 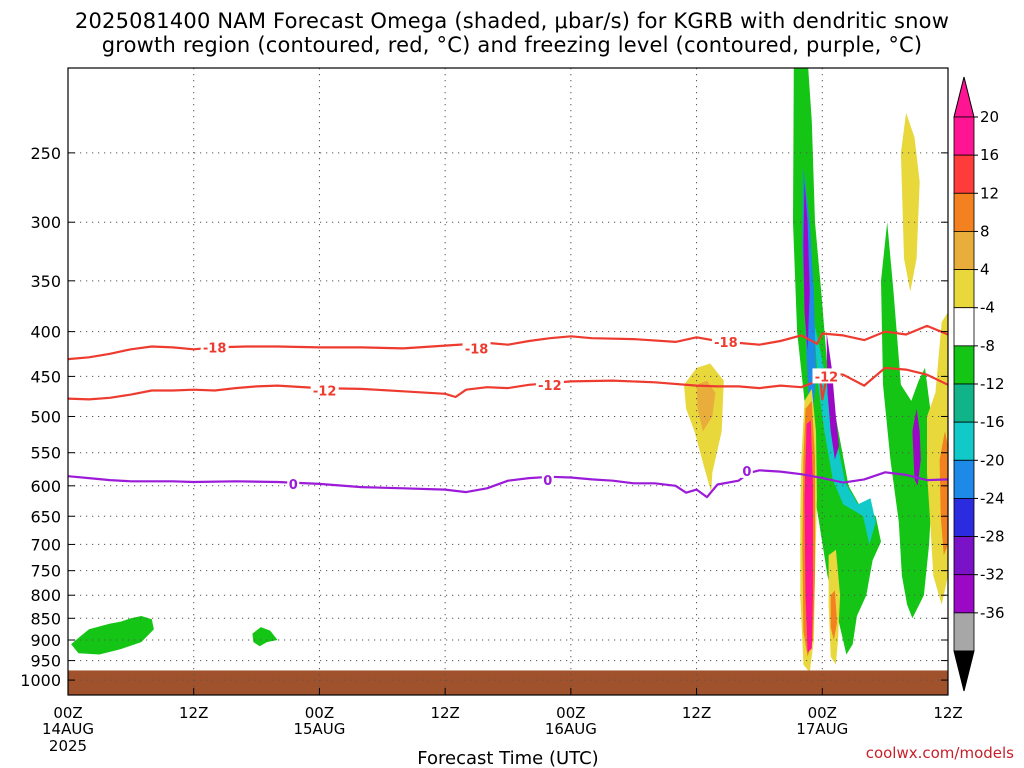 What do you see at coordinates (822, 729) in the screenshot?
I see `x-tick-date-label: 17AUG` at bounding box center [822, 729].